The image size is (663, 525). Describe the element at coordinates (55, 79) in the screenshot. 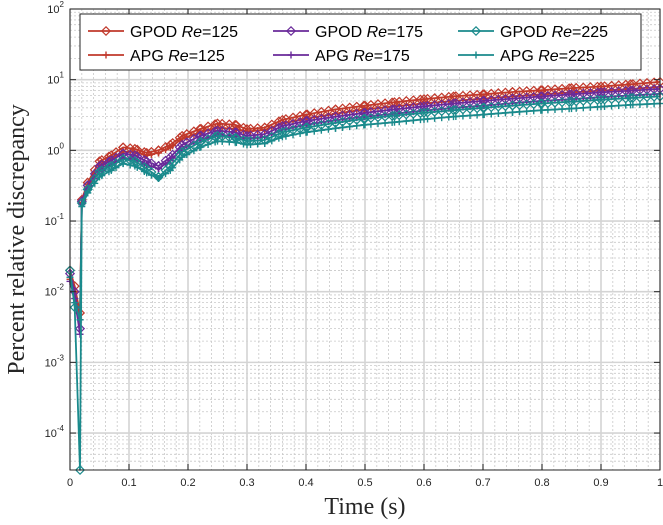

I see `y-tick-label: 10¹` at that location.